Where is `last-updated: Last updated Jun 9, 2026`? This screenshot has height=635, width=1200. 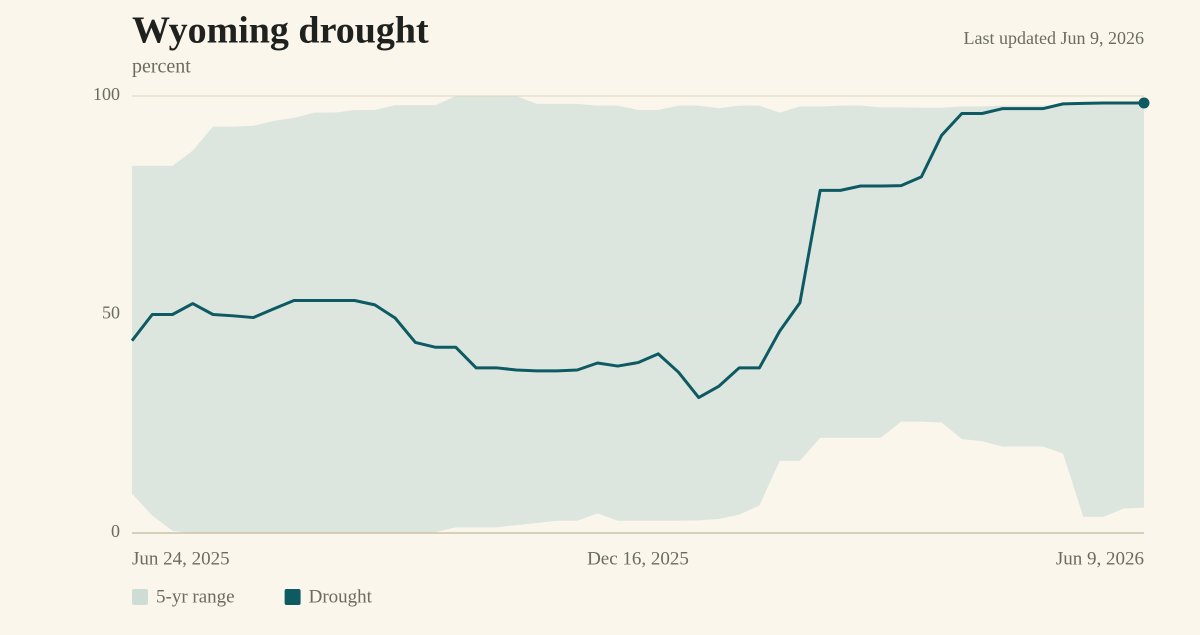
last-updated: Last updated Jun 9, 2026 is located at coordinates (1054, 38).